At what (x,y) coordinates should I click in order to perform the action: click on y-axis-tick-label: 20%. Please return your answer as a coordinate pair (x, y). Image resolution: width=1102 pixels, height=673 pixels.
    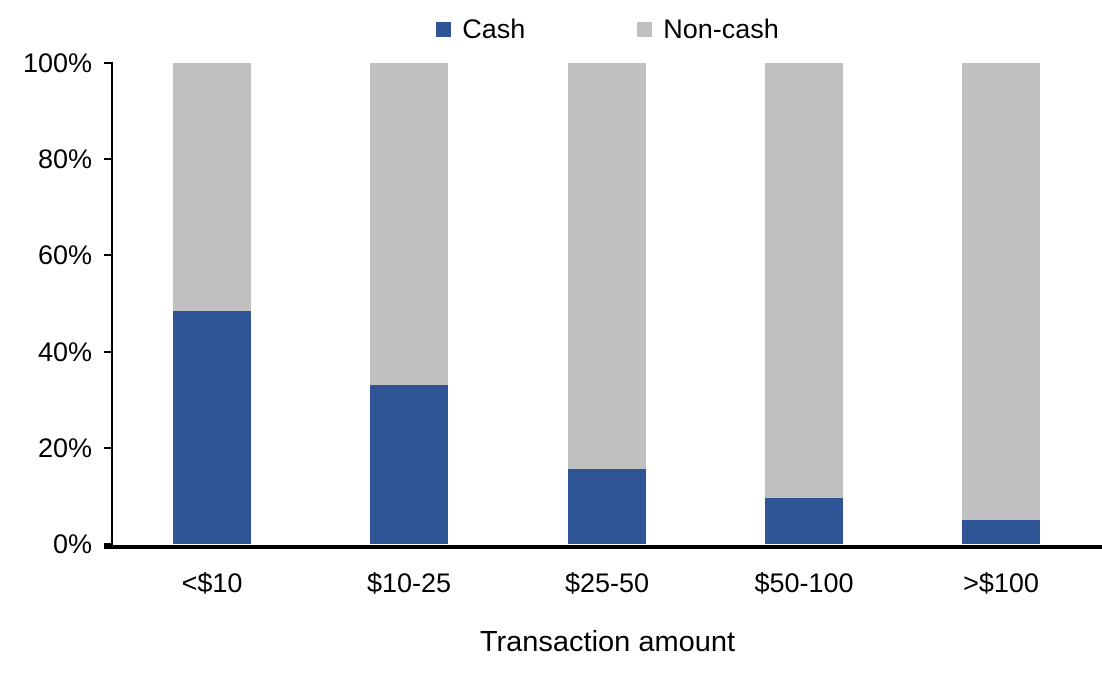
    Looking at the image, I should click on (64, 447).